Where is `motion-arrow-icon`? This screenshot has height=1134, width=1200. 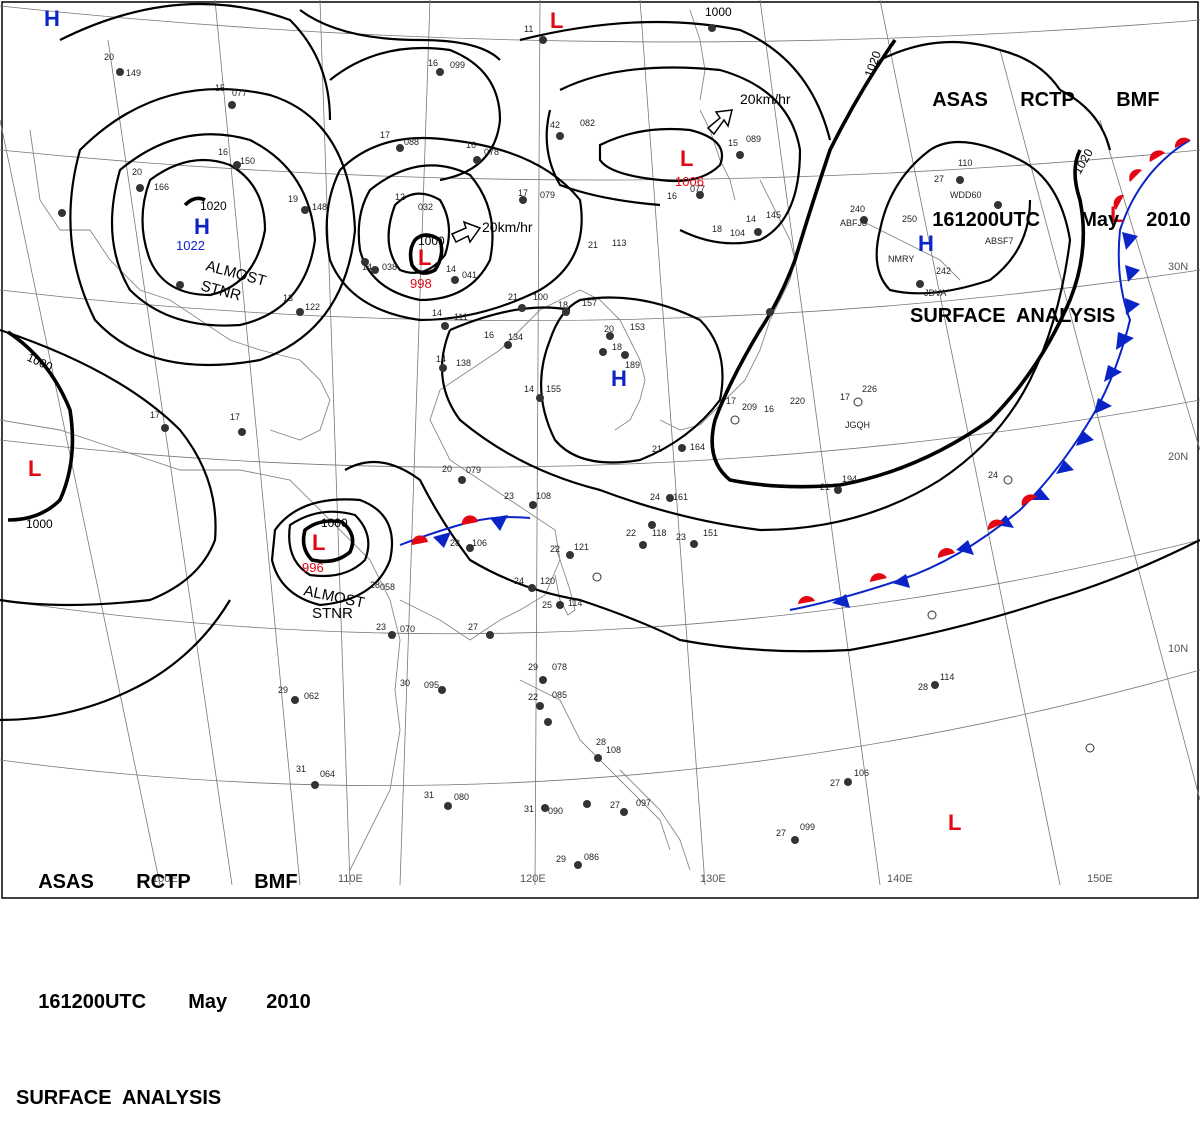
motion-arrow-icon is located at coordinates (466, 232).